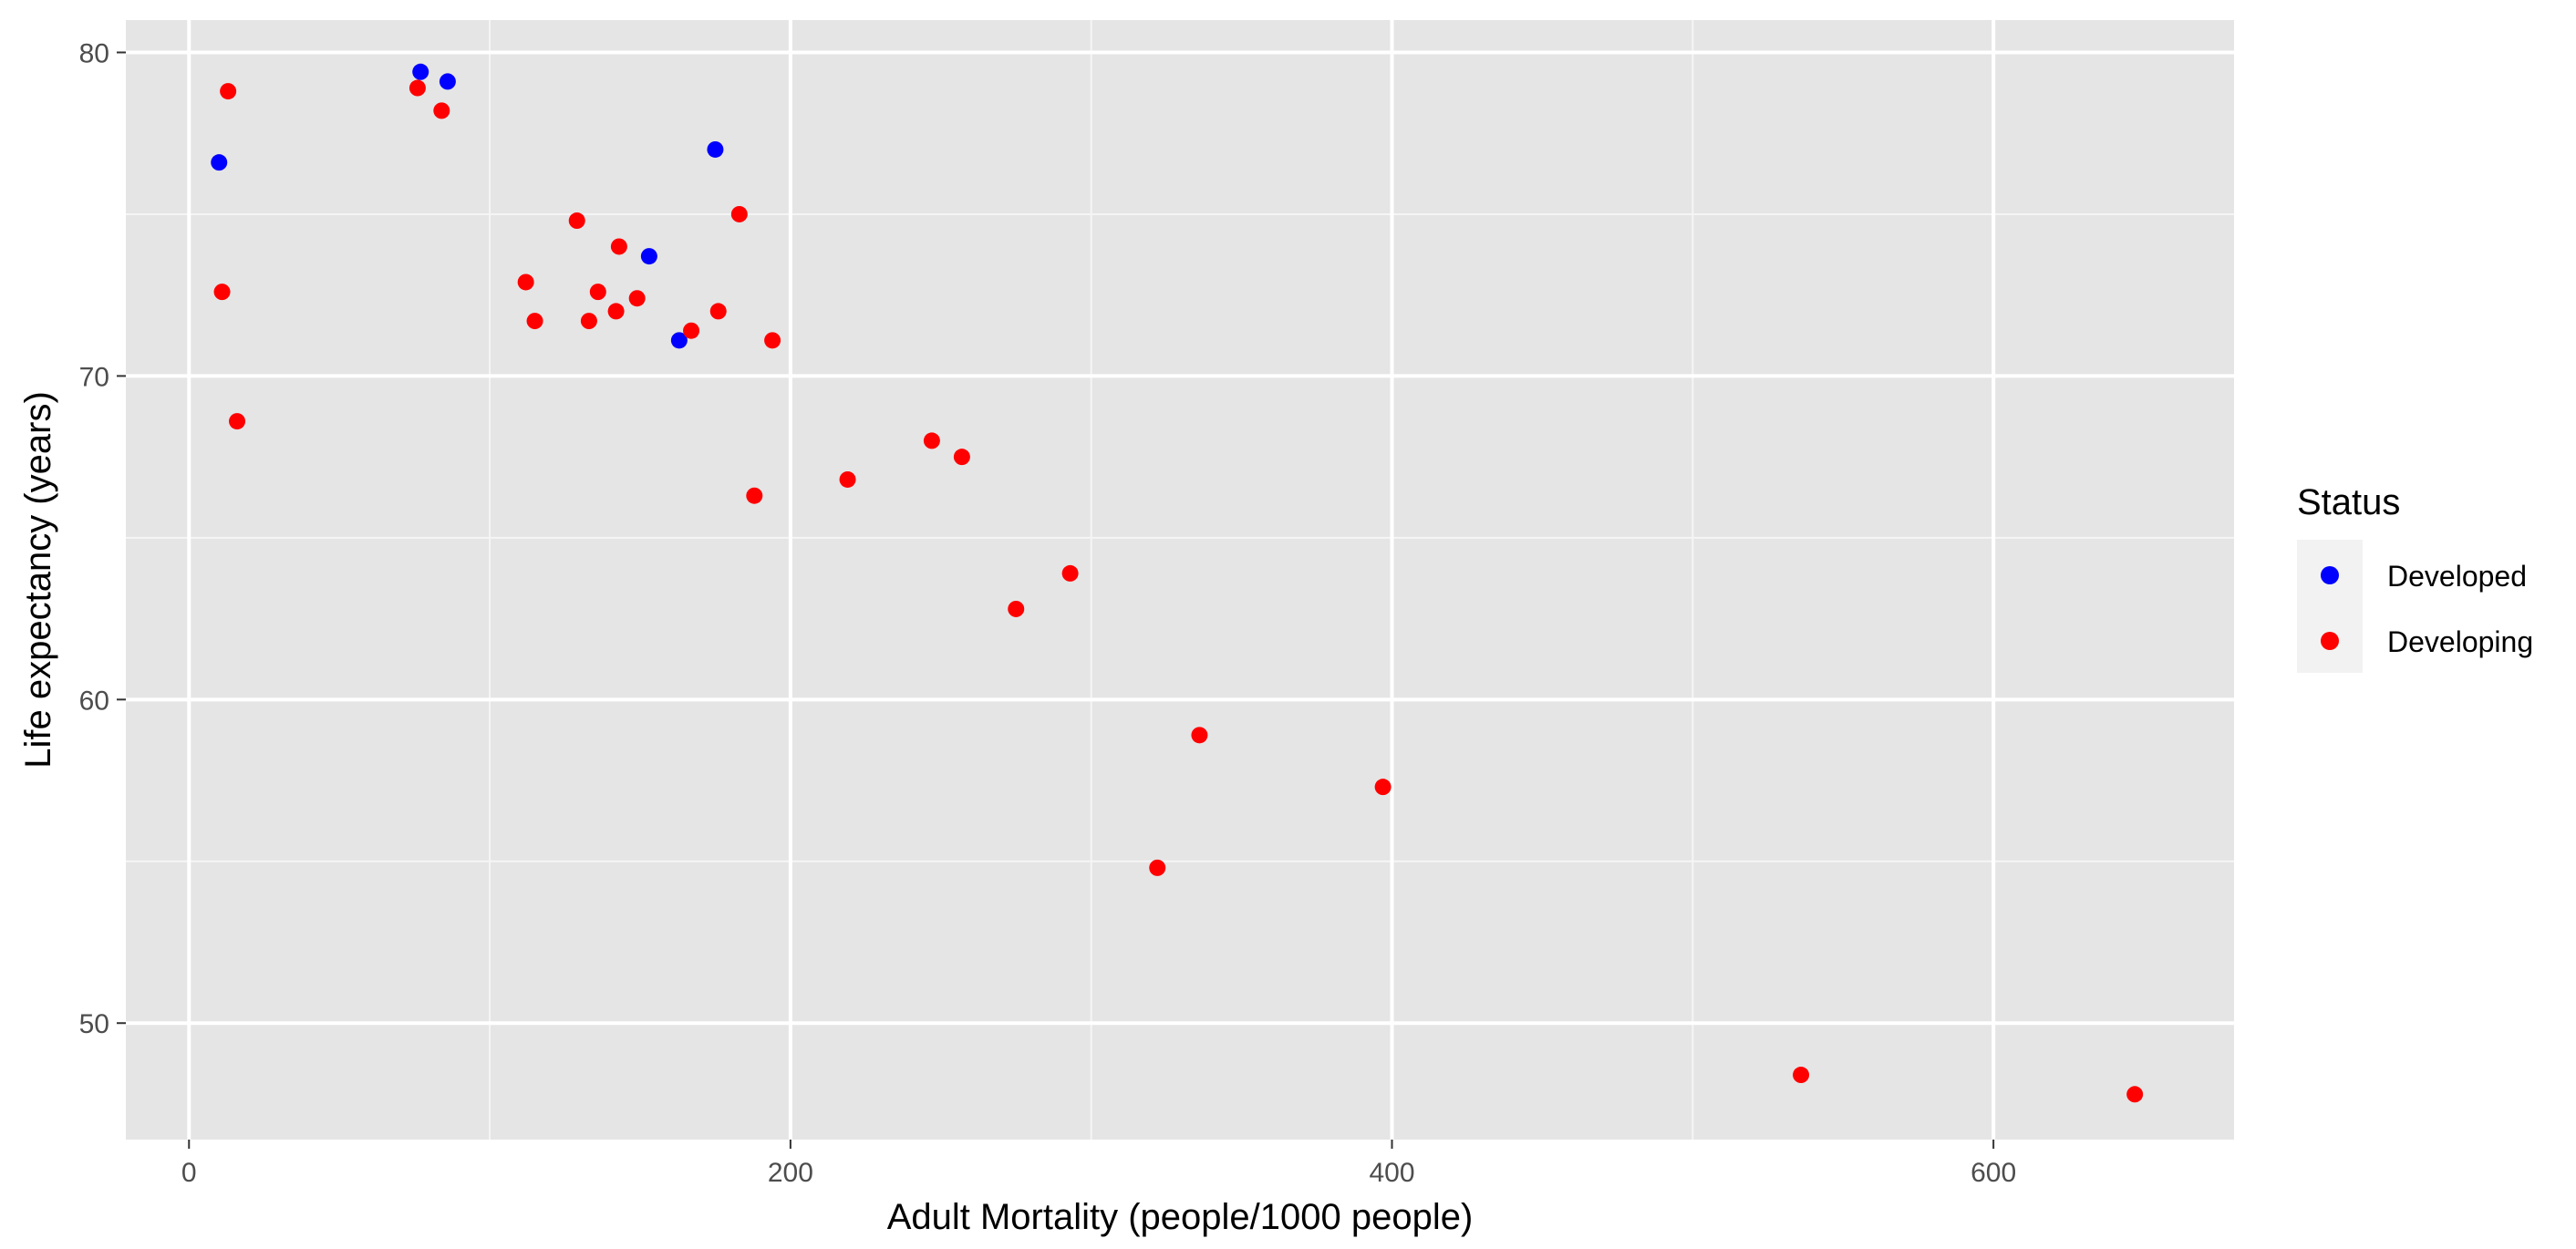 The height and width of the screenshot is (1249, 2576). I want to click on legend-label-developed: Developed, so click(2457, 576).